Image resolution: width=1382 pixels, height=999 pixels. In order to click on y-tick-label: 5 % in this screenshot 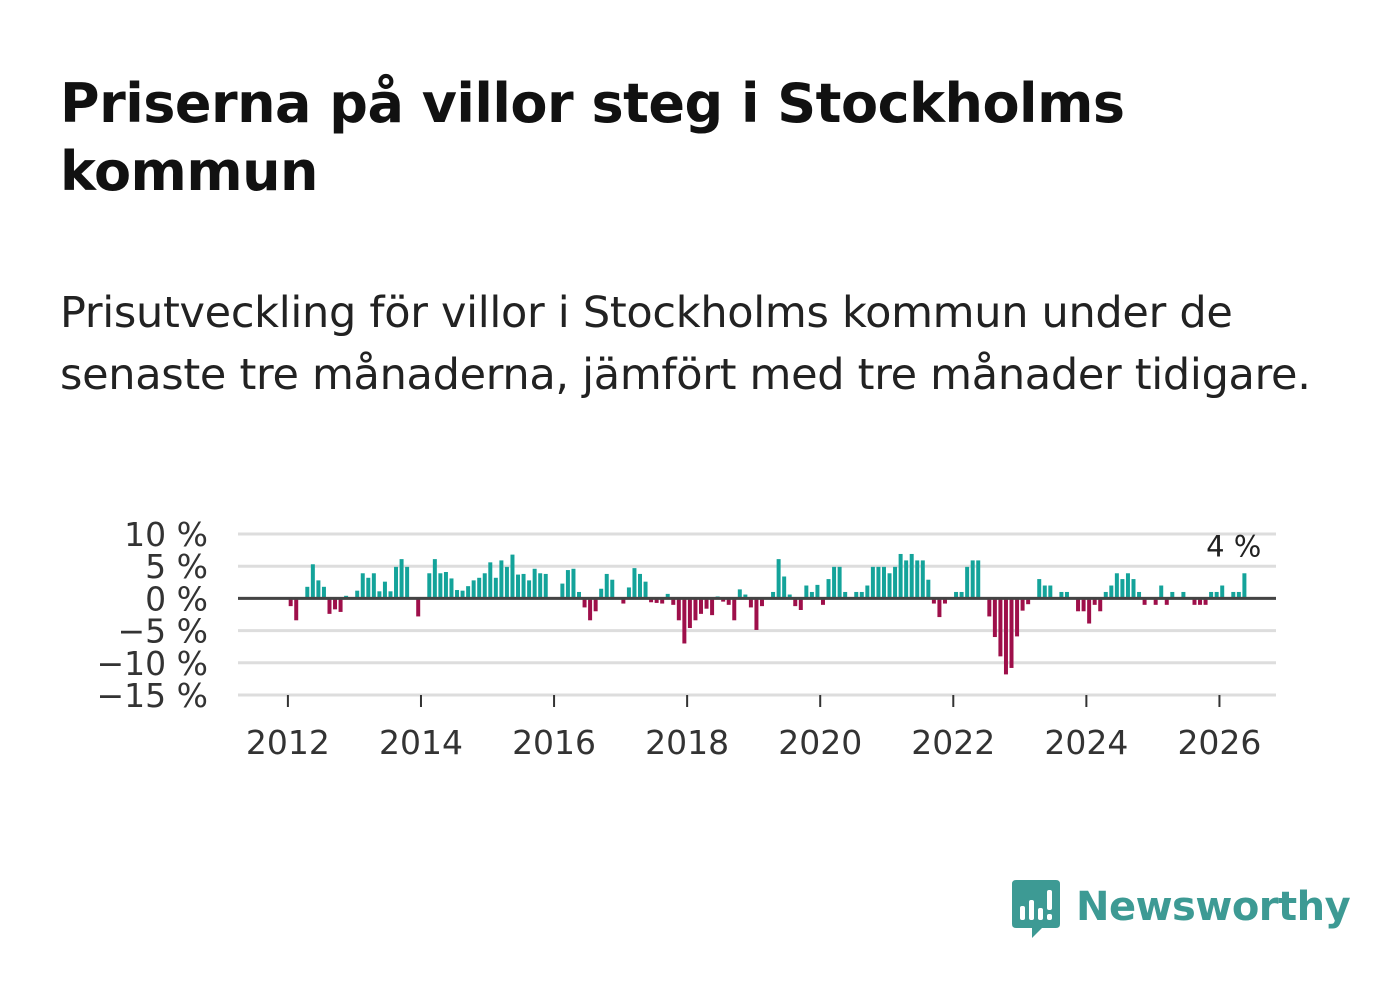, I will do `click(176, 566)`.